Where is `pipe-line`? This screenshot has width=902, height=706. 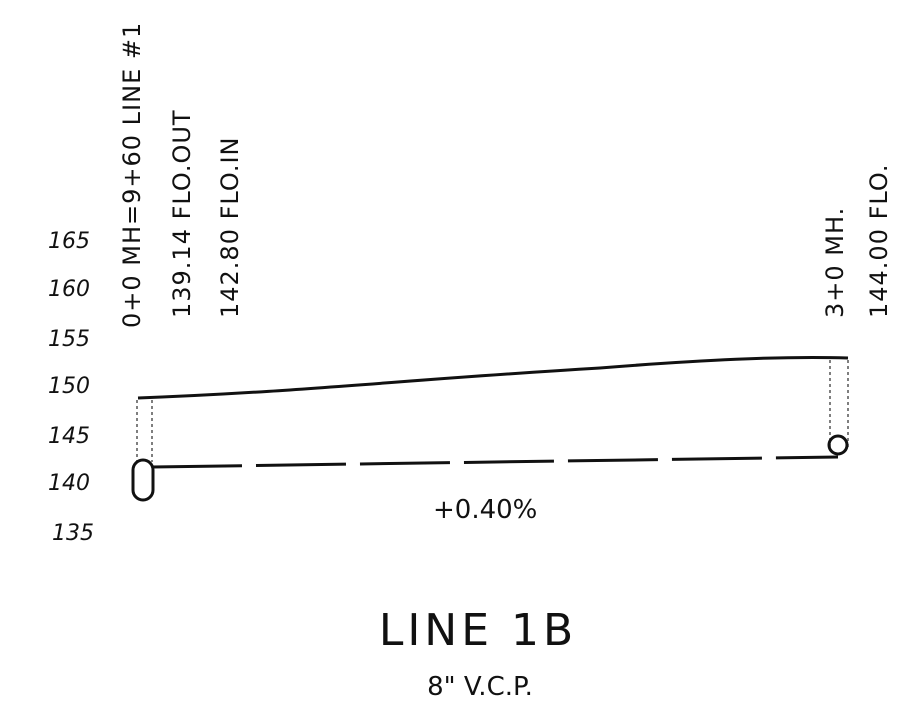 pipe-line is located at coordinates (495, 462).